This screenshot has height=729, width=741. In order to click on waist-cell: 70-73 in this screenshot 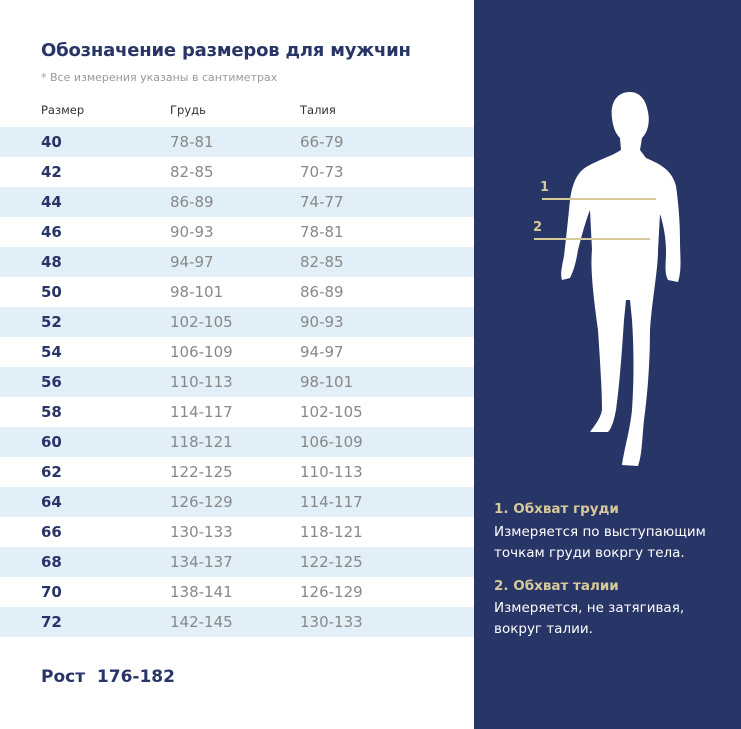, I will do `click(322, 172)`.